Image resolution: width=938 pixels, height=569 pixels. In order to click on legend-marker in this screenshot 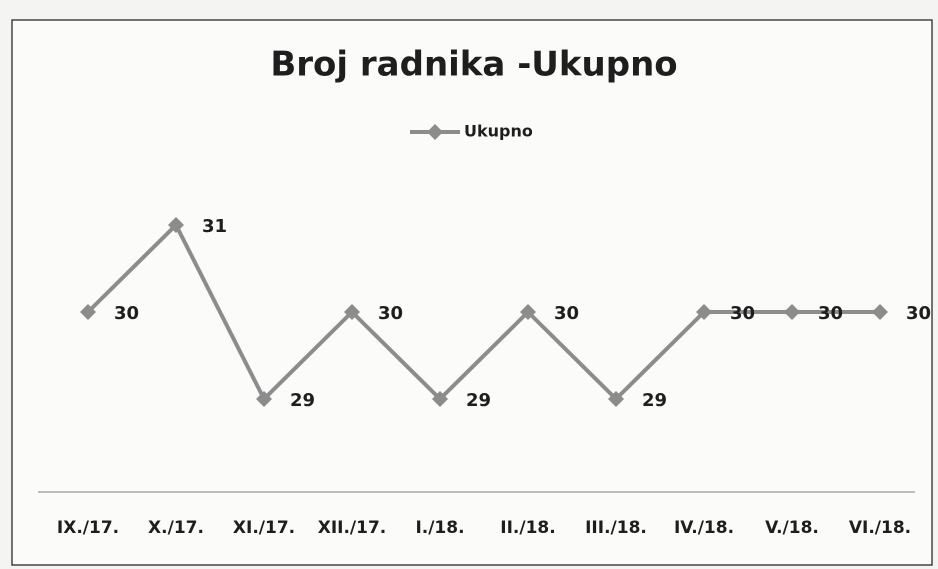, I will do `click(435, 132)`.